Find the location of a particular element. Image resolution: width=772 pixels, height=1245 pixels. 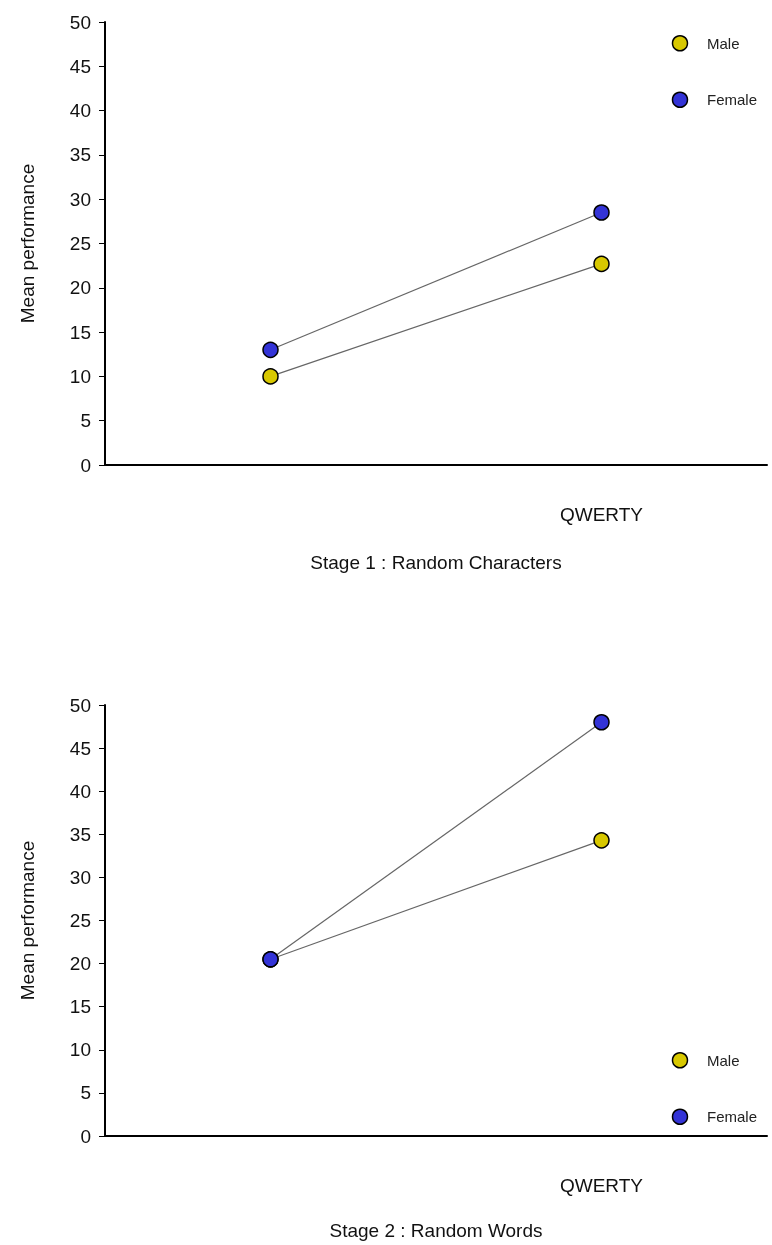

x-axis-title: Stage 1 : Random Characters is located at coordinates (436, 562).